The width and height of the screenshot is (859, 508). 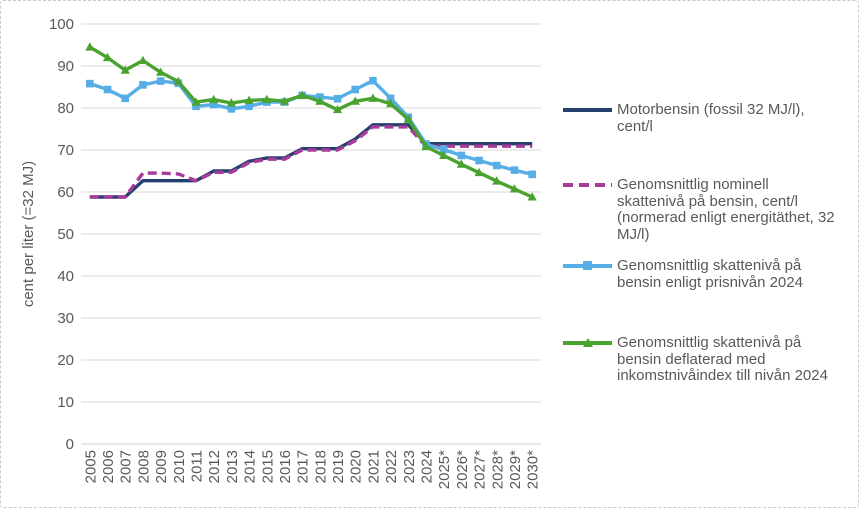 What do you see at coordinates (179, 466) in the screenshot?
I see `x-tick-label: 2010` at bounding box center [179, 466].